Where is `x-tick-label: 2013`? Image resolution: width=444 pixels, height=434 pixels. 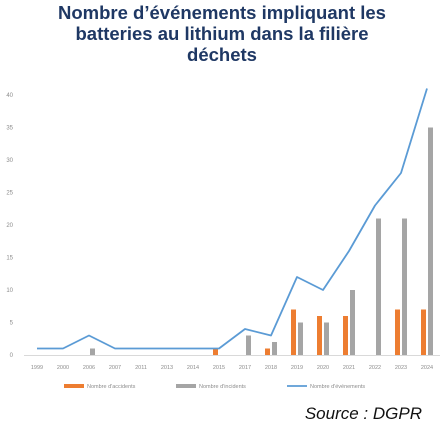
x-tick-label: 2013 is located at coordinates (167, 368).